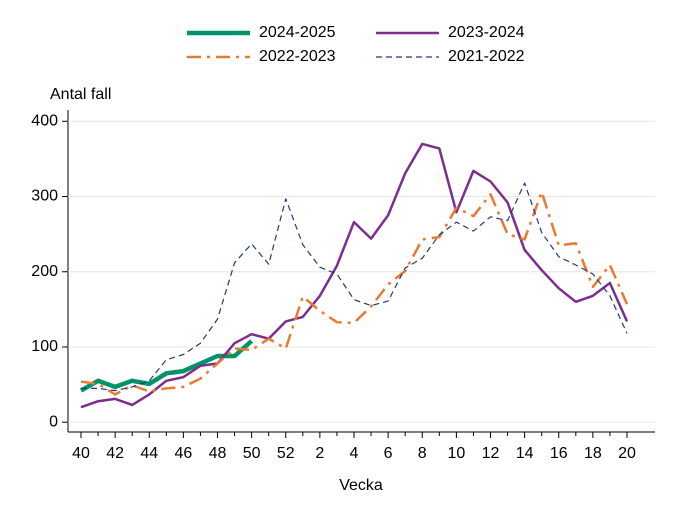 The width and height of the screenshot is (698, 507). I want to click on x-tick-label: 18, so click(593, 453).